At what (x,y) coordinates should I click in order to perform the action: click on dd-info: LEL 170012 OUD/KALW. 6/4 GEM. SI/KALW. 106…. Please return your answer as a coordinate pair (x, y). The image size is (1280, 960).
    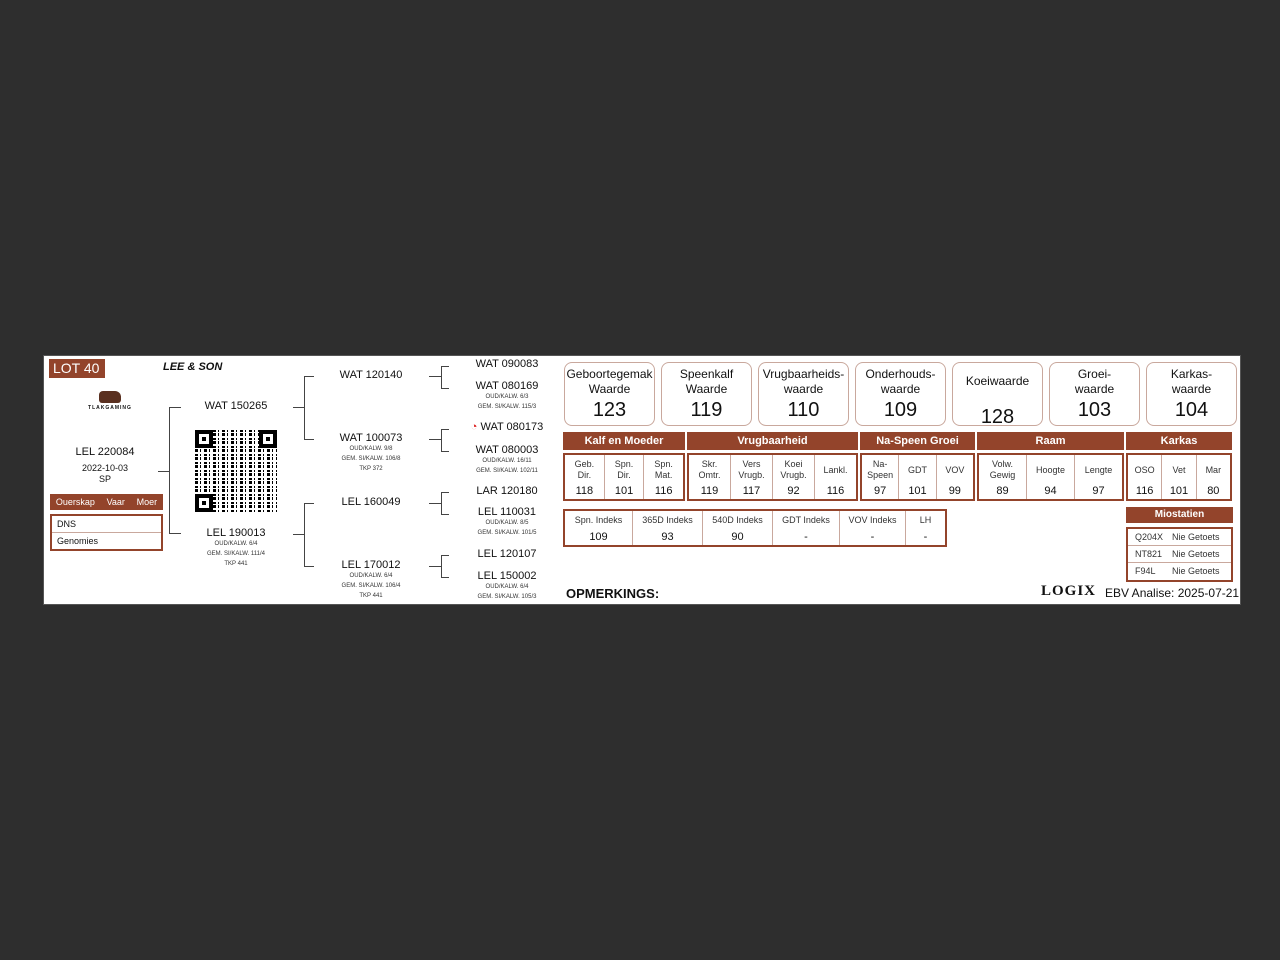
    Looking at the image, I should click on (371, 580).